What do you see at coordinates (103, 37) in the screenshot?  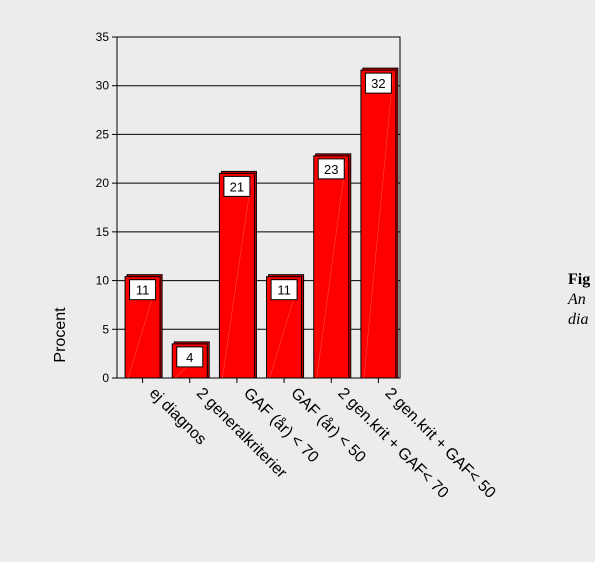 I see `y-tick-label: 35` at bounding box center [103, 37].